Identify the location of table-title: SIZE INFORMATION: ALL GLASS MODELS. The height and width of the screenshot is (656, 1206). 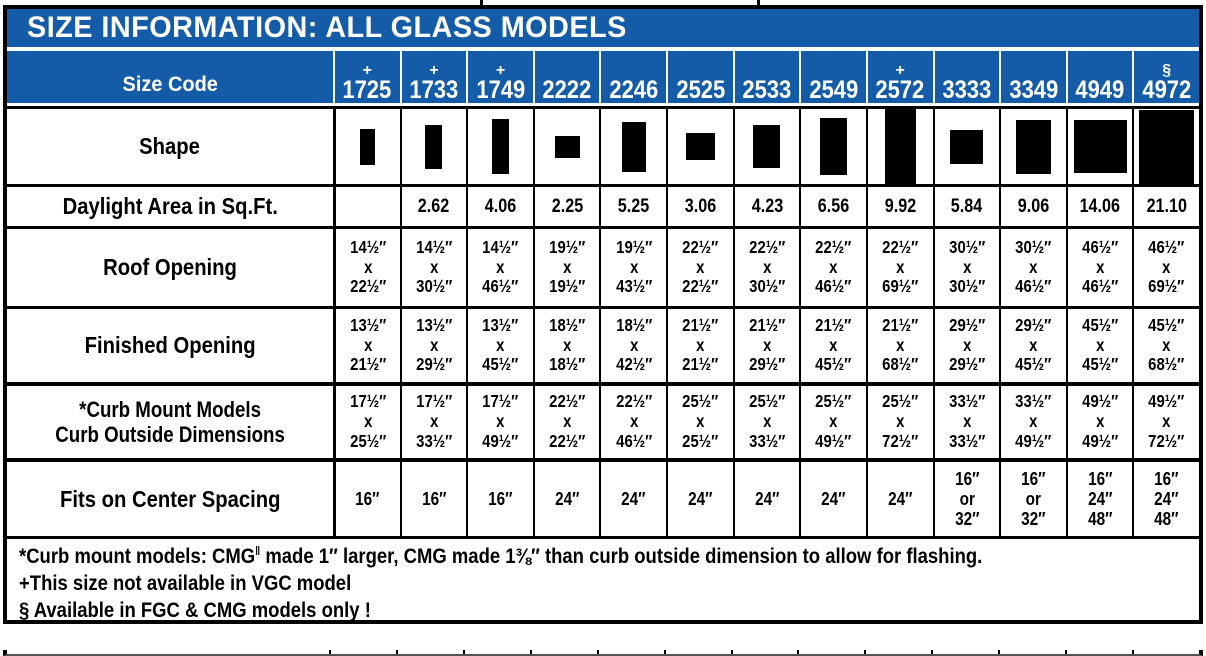
(327, 27).